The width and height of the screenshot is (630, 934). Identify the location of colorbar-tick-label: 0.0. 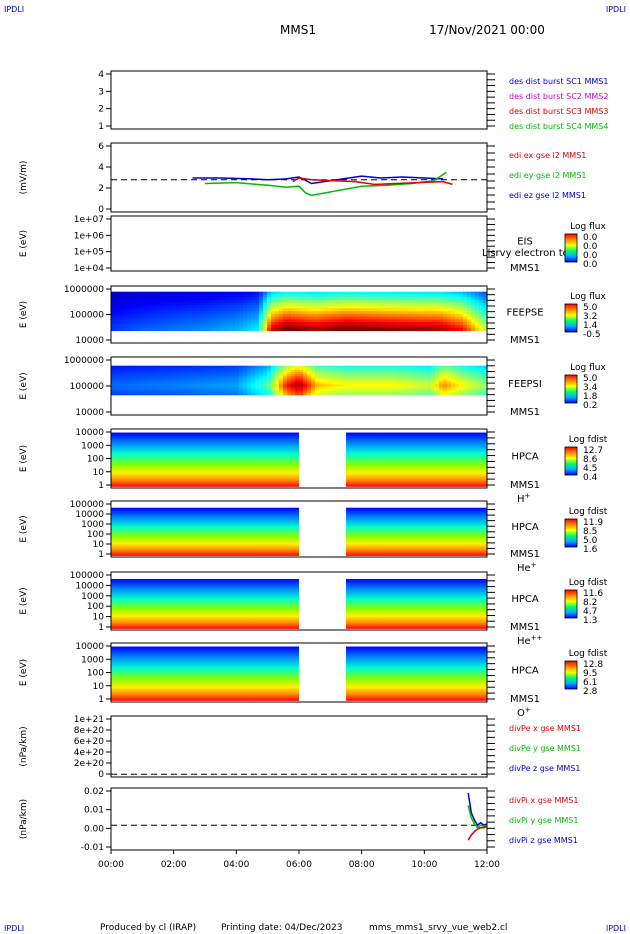
(590, 247).